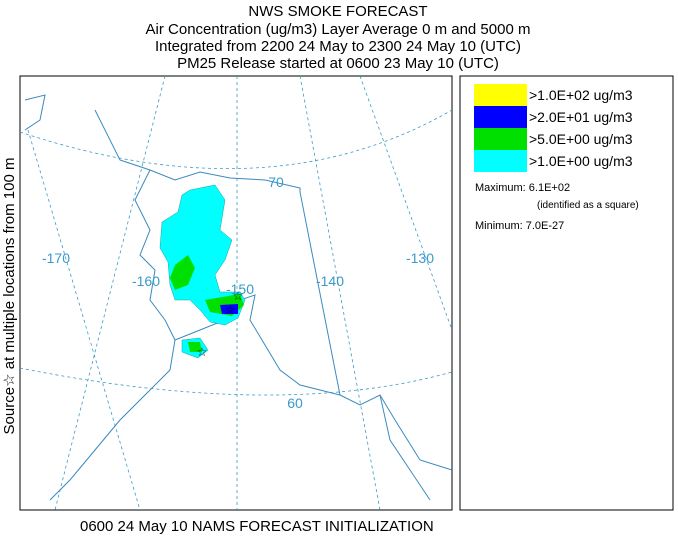 The width and height of the screenshot is (678, 536). I want to click on legend-label: >2.0E+01 ug/m3, so click(581, 117).